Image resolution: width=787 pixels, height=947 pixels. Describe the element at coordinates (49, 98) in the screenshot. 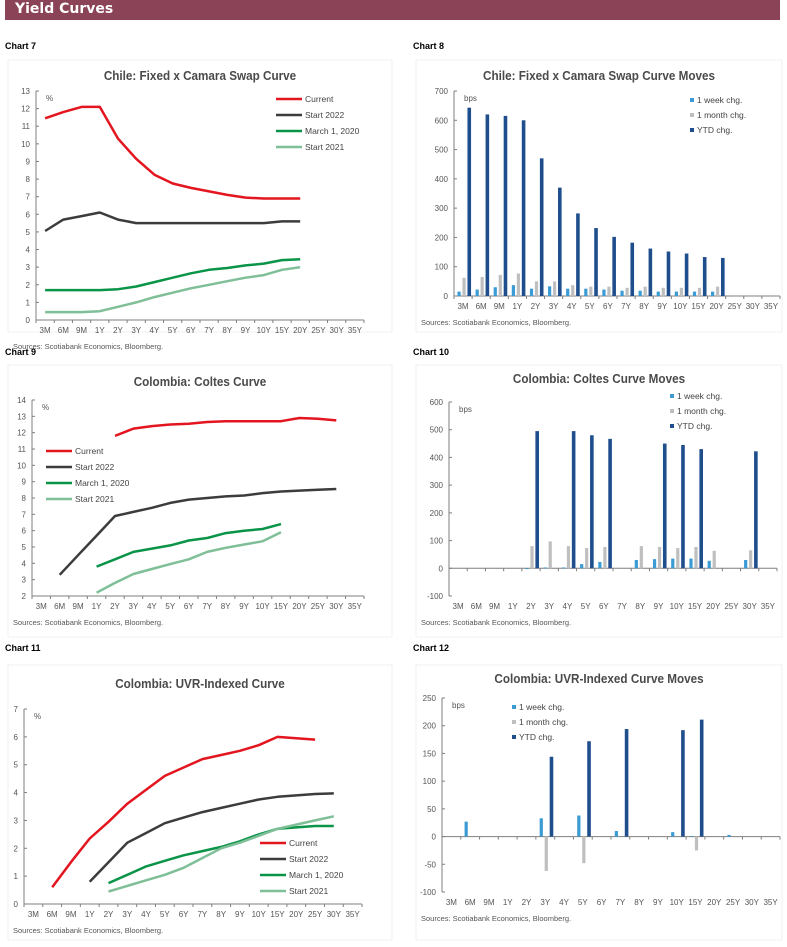

I see `unit-label: %` at that location.